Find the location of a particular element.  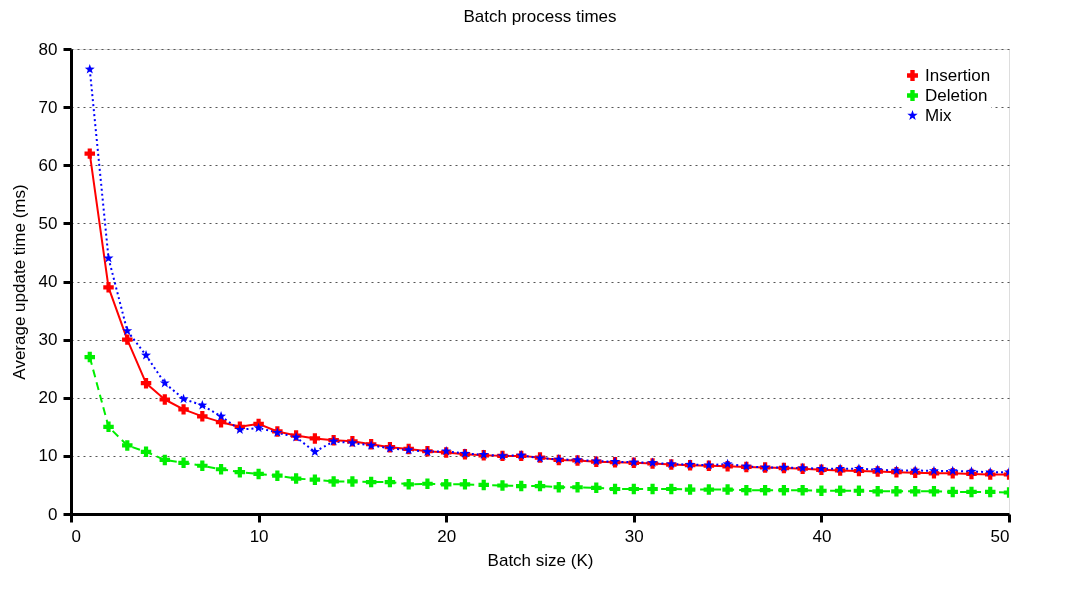

legend-label: Insertion is located at coordinates (958, 75).